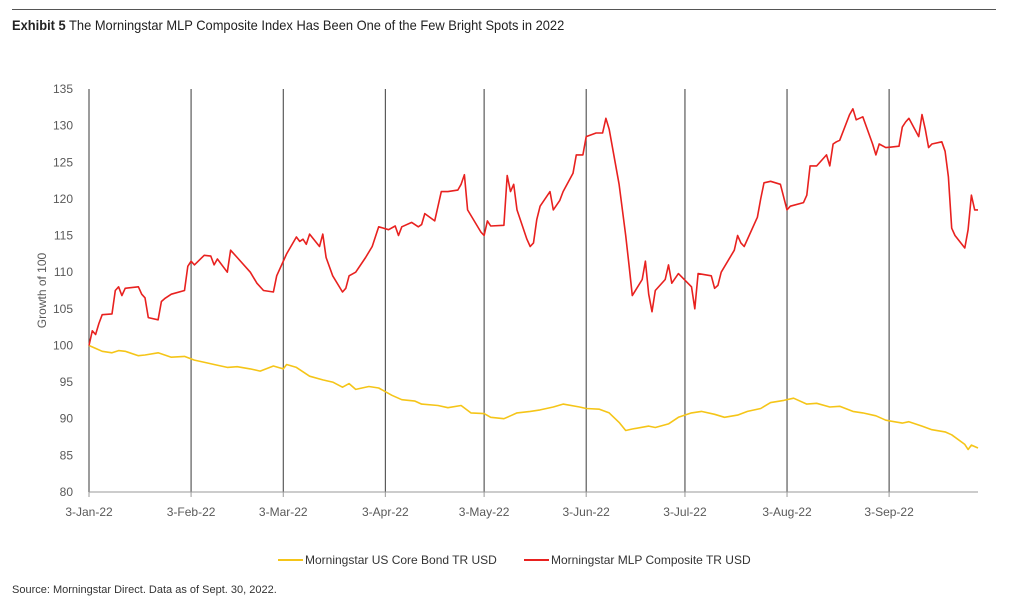  Describe the element at coordinates (39, 25) in the screenshot. I see `exhibit-label: Exhibit 5` at that location.